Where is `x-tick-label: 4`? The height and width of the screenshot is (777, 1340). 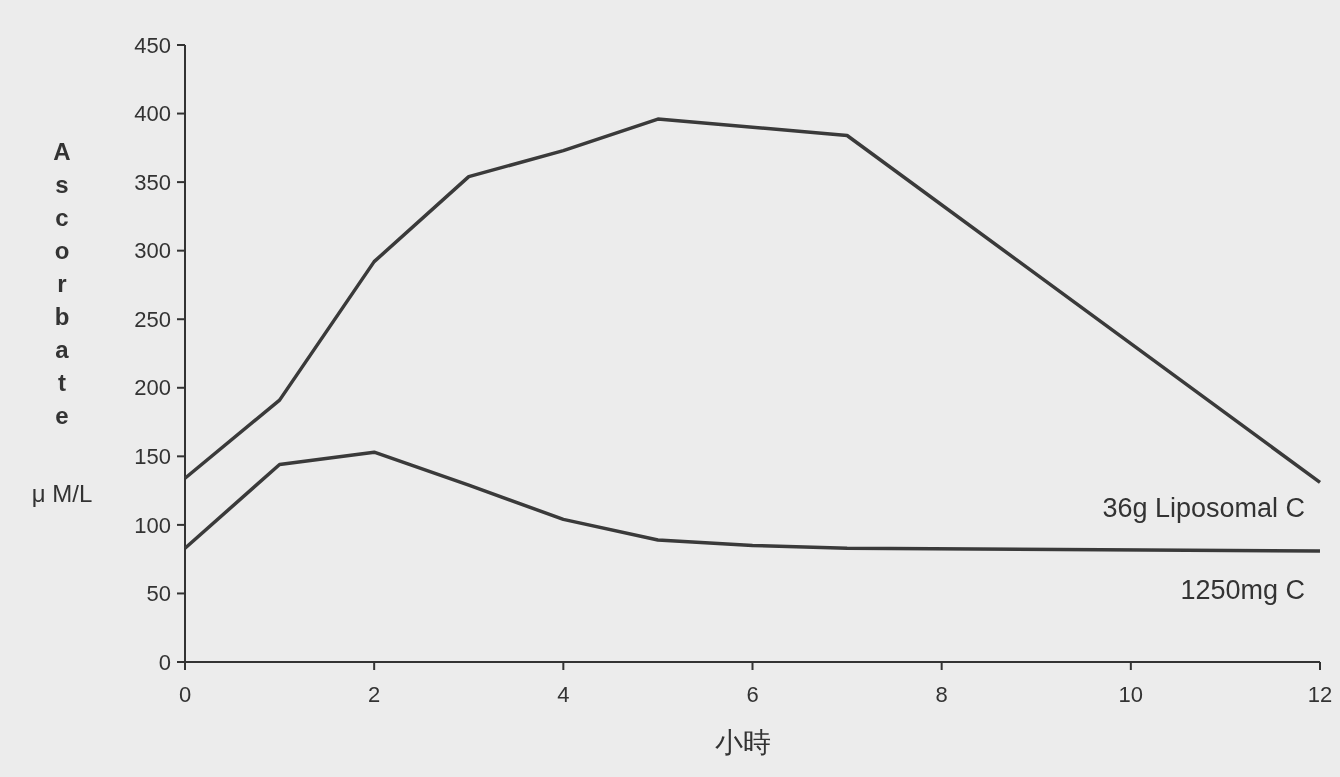 x-tick-label: 4 is located at coordinates (563, 694).